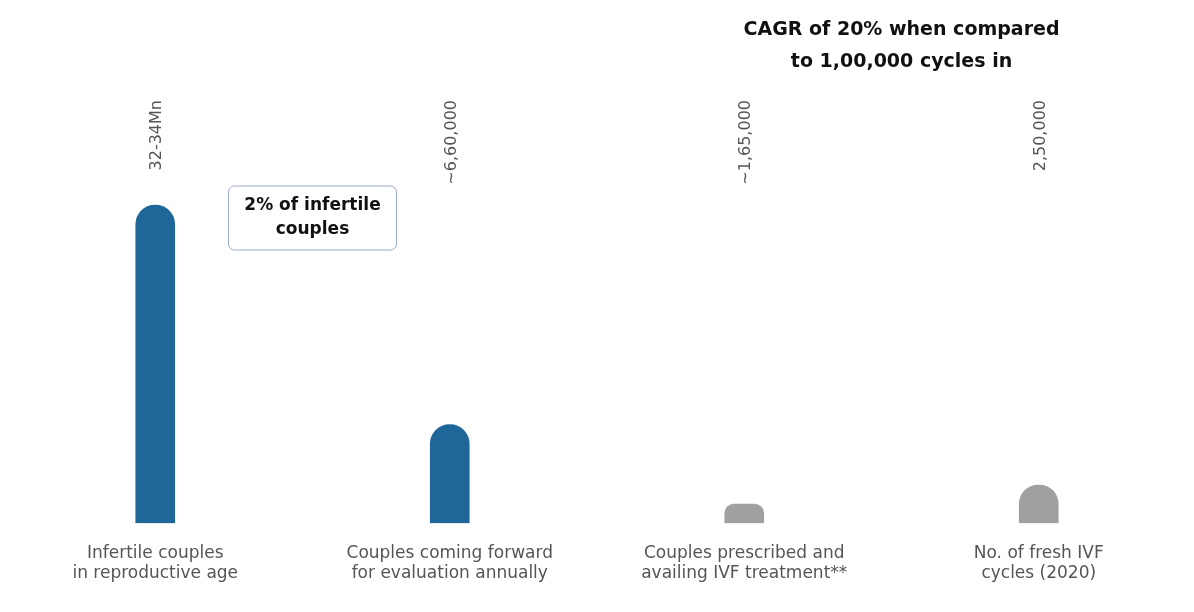 The height and width of the screenshot is (612, 1194). I want to click on x-tick-label: No. of fresh IVF cycles (2020), so click(1038, 562).